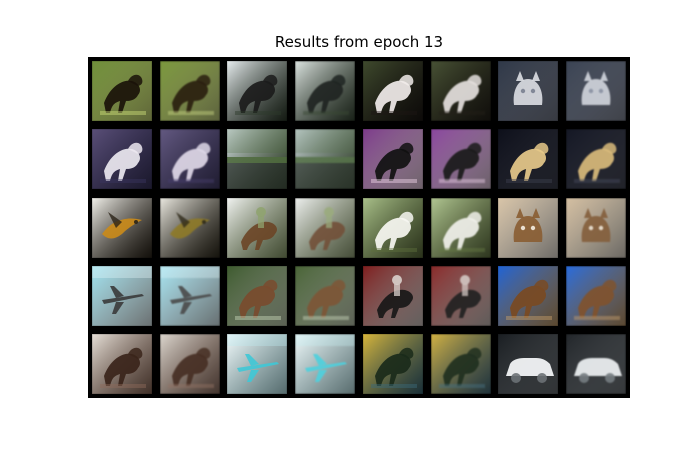 The image size is (700, 450). What do you see at coordinates (359, 42) in the screenshot?
I see `figure-title: Results from epoch 13` at bounding box center [359, 42].